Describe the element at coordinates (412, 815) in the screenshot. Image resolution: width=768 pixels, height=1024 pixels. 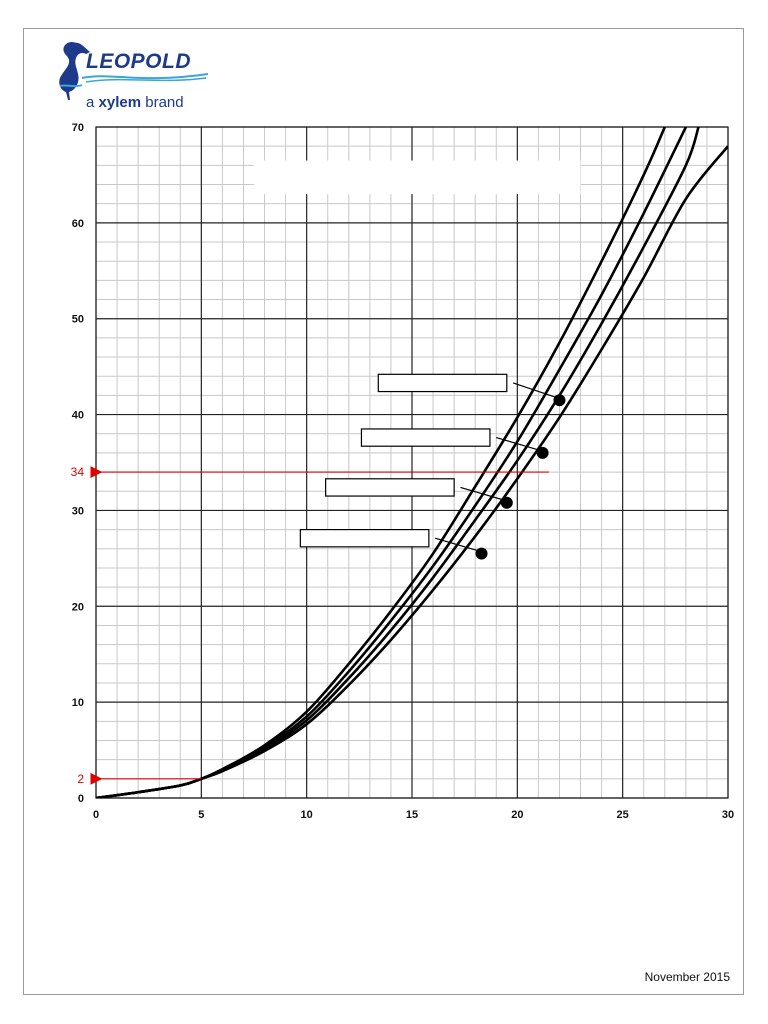
I see `x-tick-label: 15` at that location.